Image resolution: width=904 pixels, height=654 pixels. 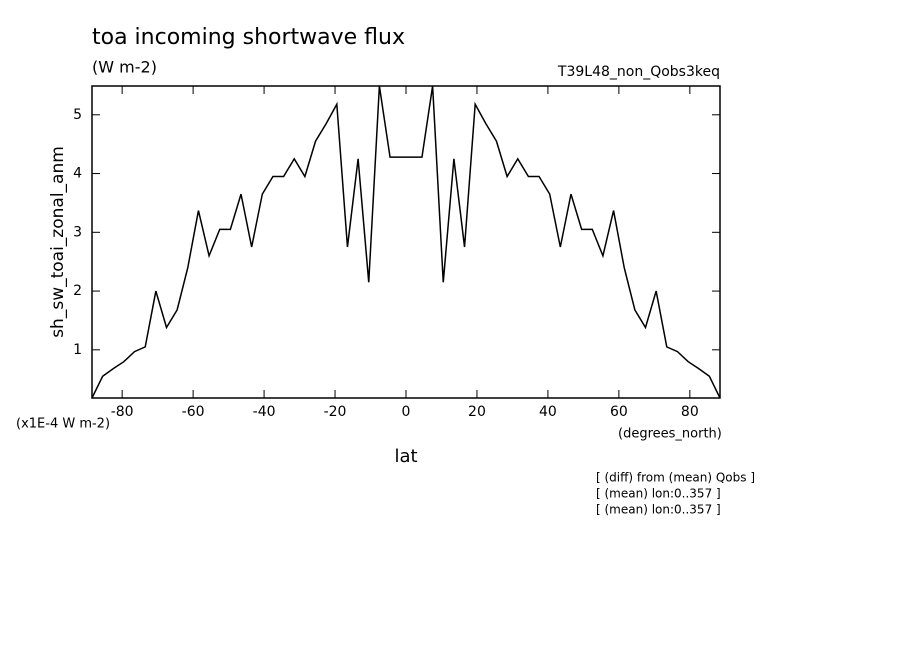 I want to click on y-tick-label: 2, so click(x=77, y=291).